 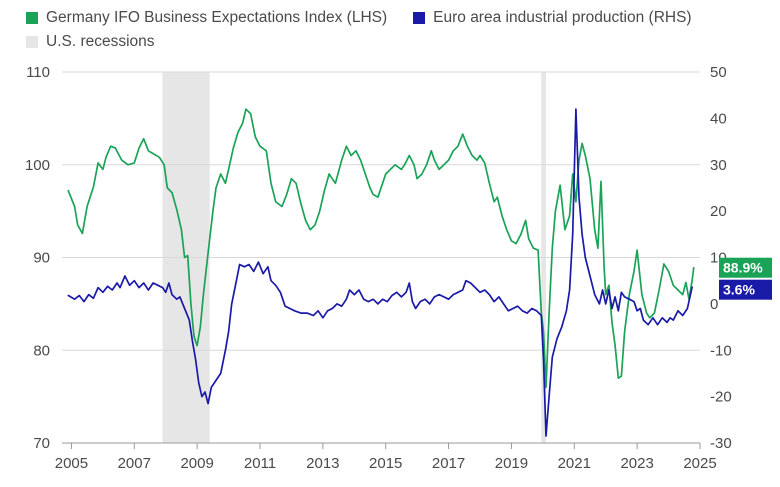 What do you see at coordinates (718, 211) in the screenshot?
I see `right-tick-label: 20` at bounding box center [718, 211].